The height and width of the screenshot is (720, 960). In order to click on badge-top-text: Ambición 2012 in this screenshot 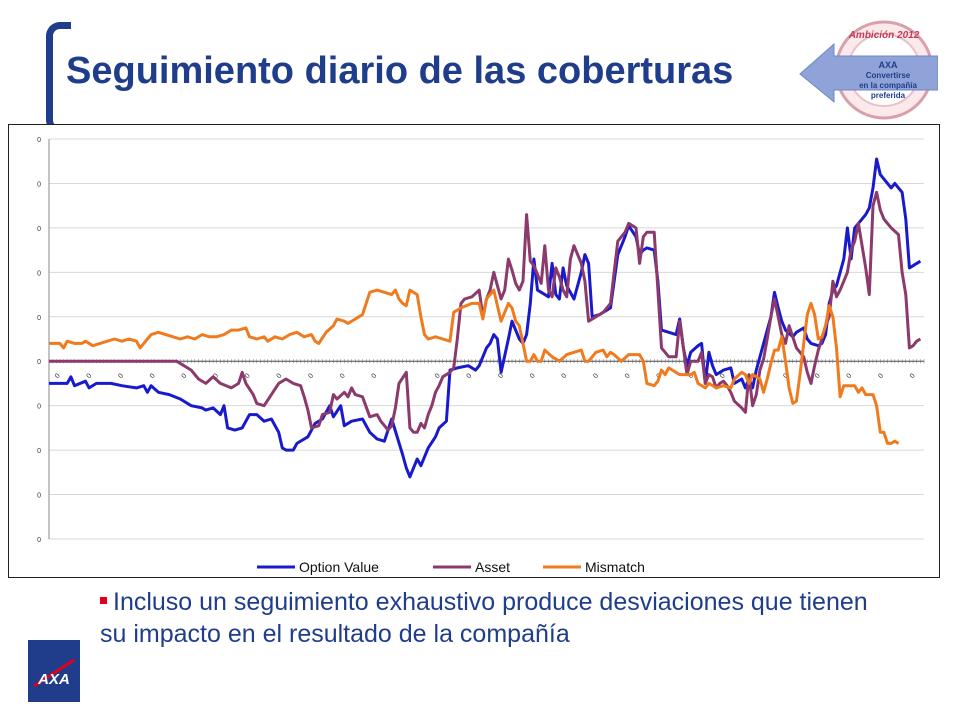, I will do `click(884, 35)`.